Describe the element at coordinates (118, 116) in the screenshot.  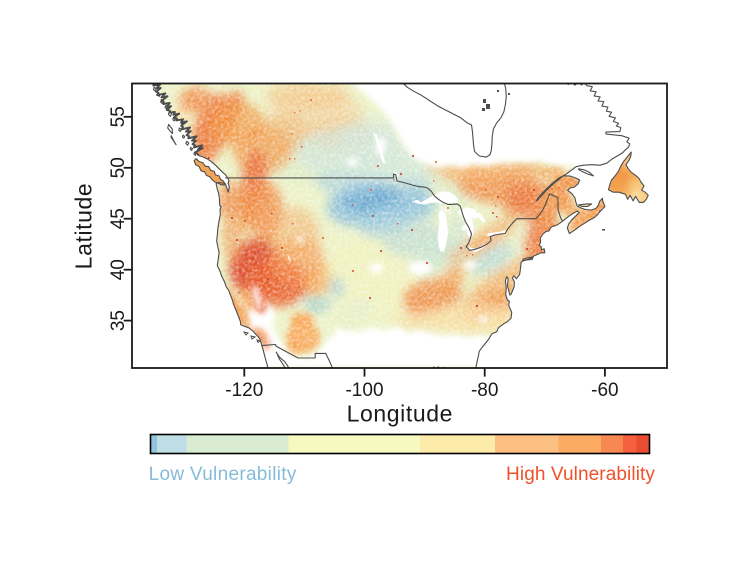
I see `svg-text: 55` at that location.